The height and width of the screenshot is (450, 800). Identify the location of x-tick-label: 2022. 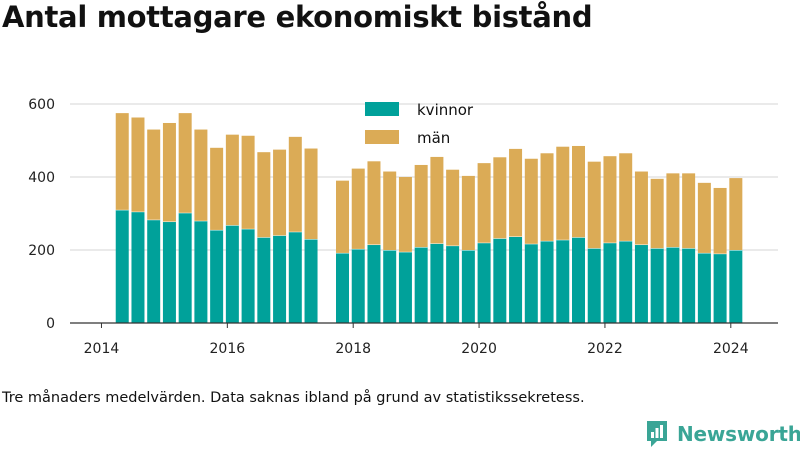
(605, 349).